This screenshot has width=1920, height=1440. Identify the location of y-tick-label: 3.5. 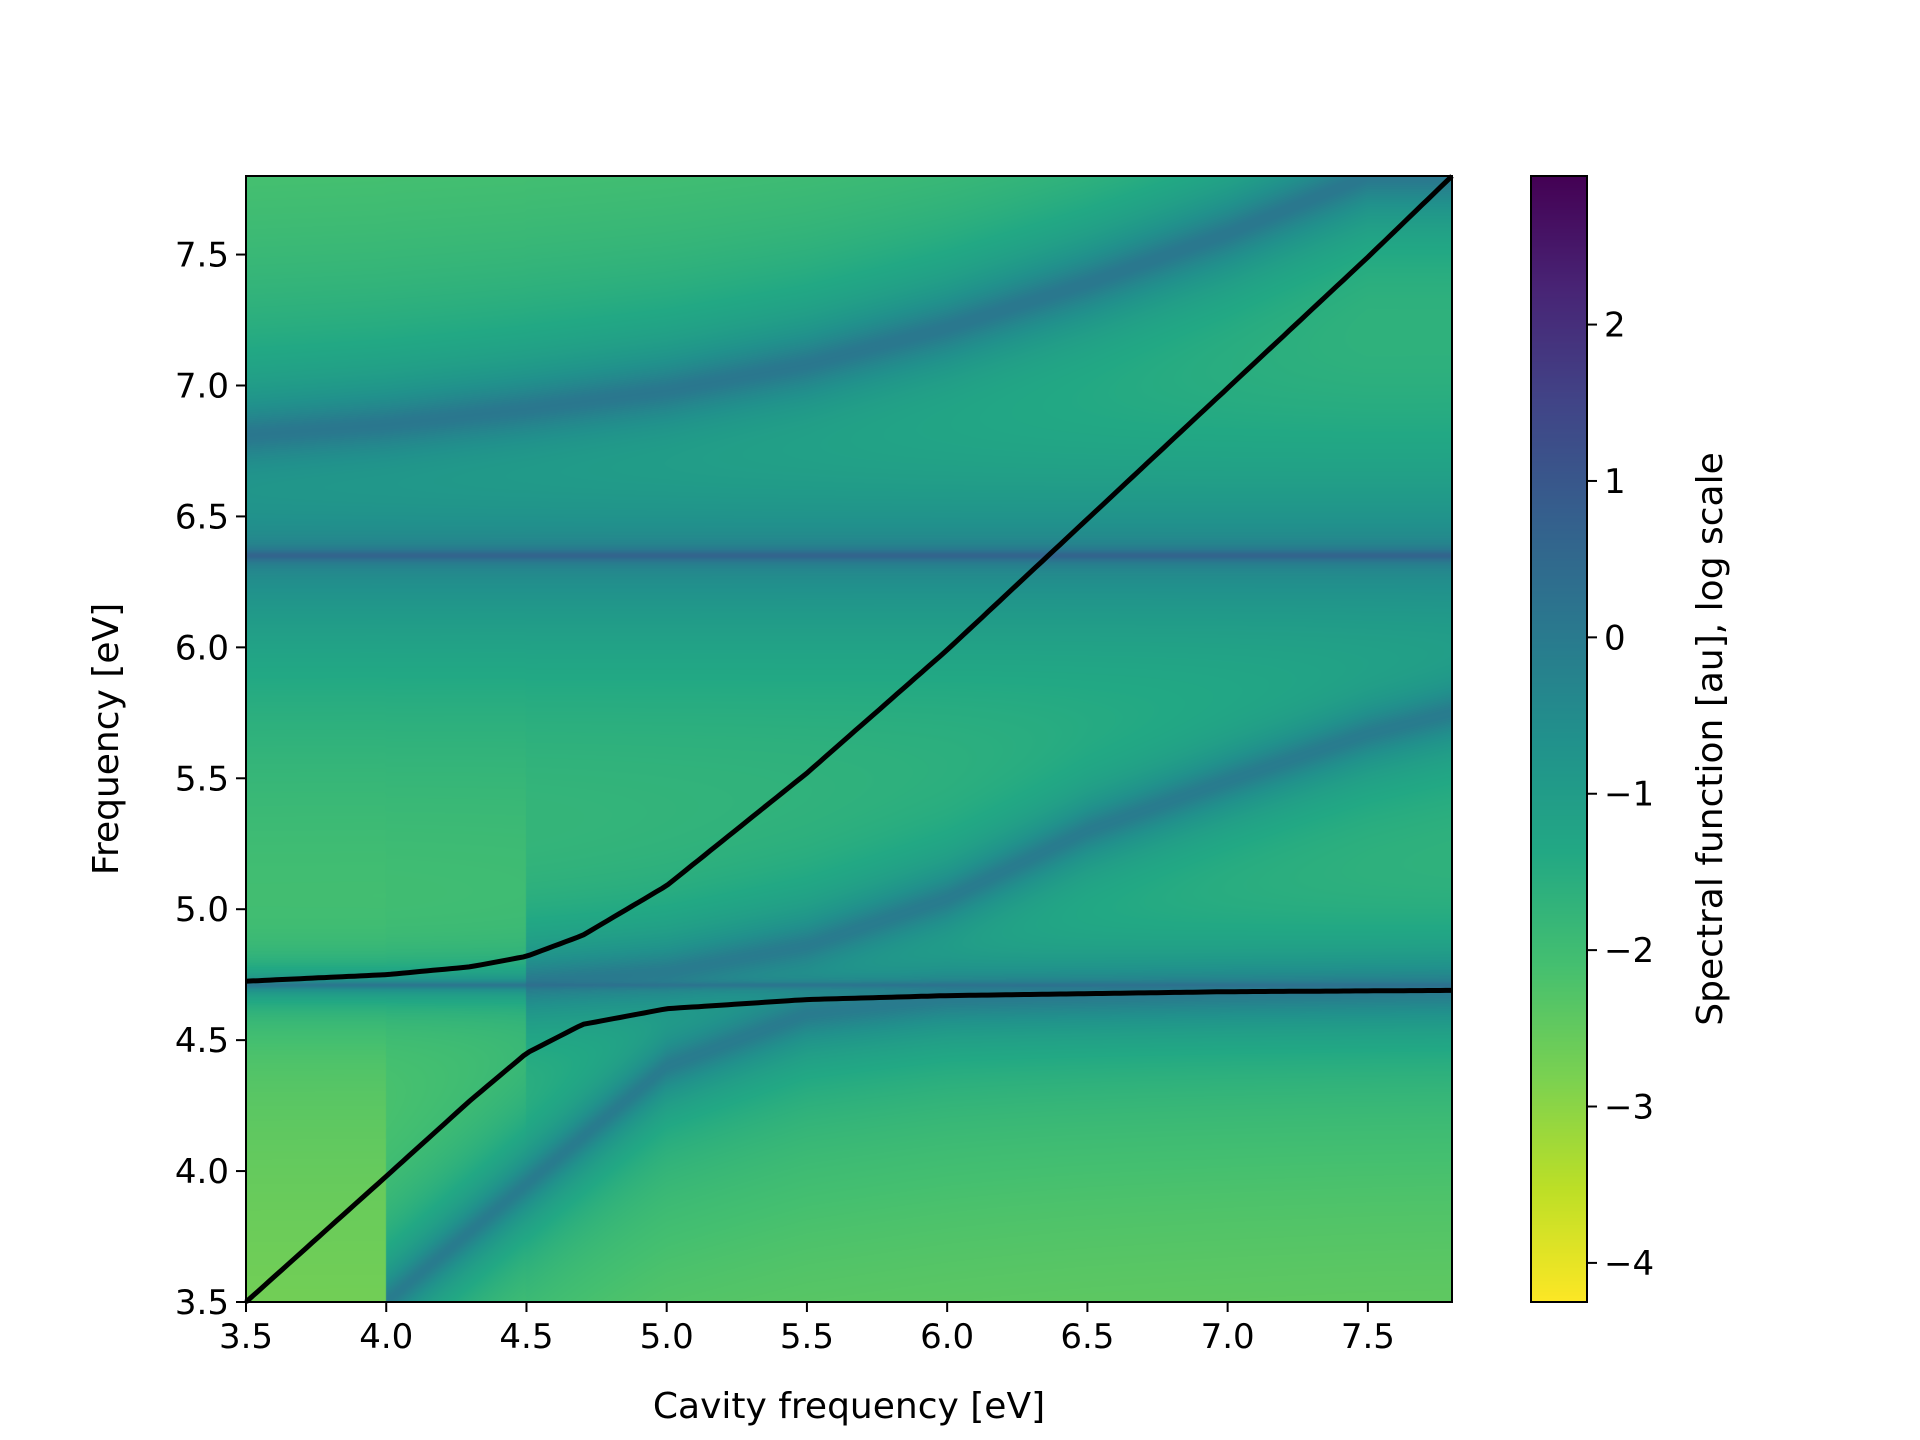
(202, 1303).